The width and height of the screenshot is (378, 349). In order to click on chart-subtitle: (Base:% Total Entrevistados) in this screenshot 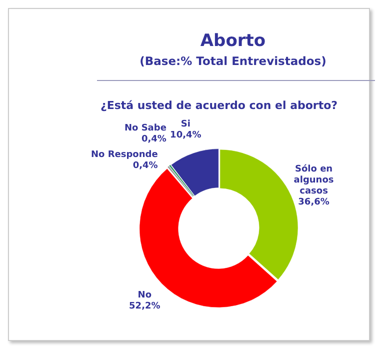, I will do `click(233, 61)`.